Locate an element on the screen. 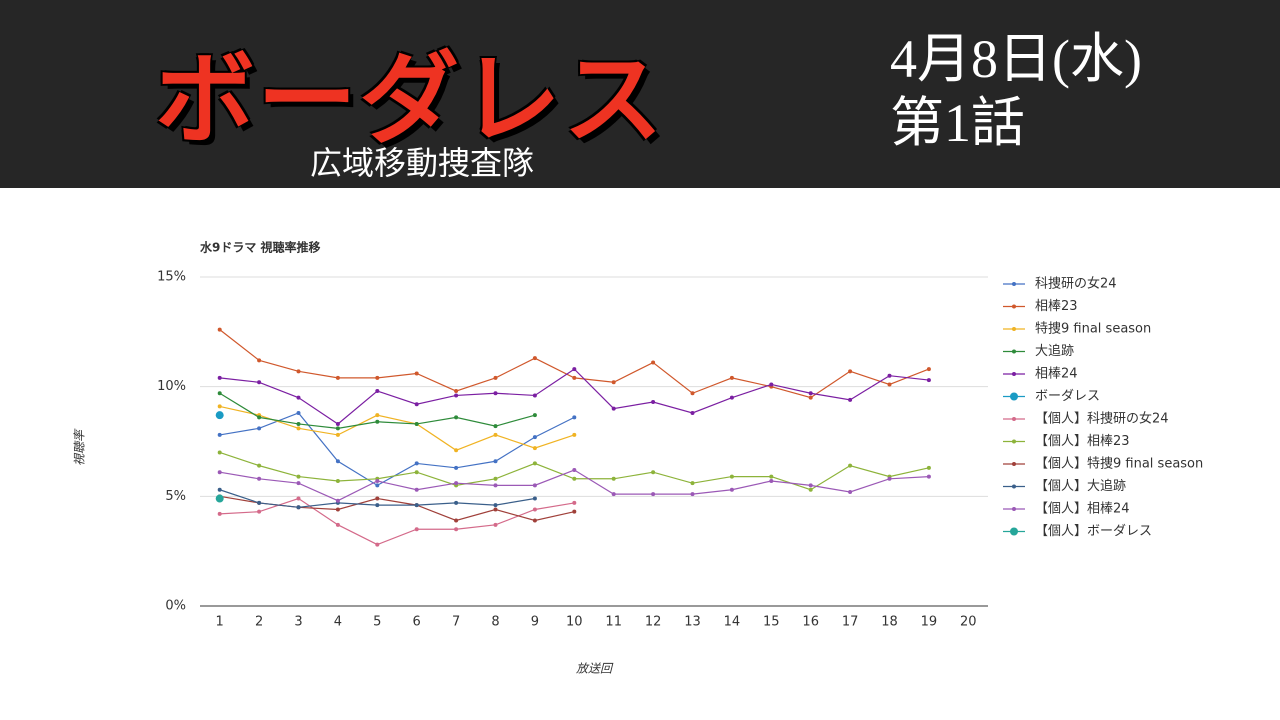  episode: 第1話 is located at coordinates (957, 123).